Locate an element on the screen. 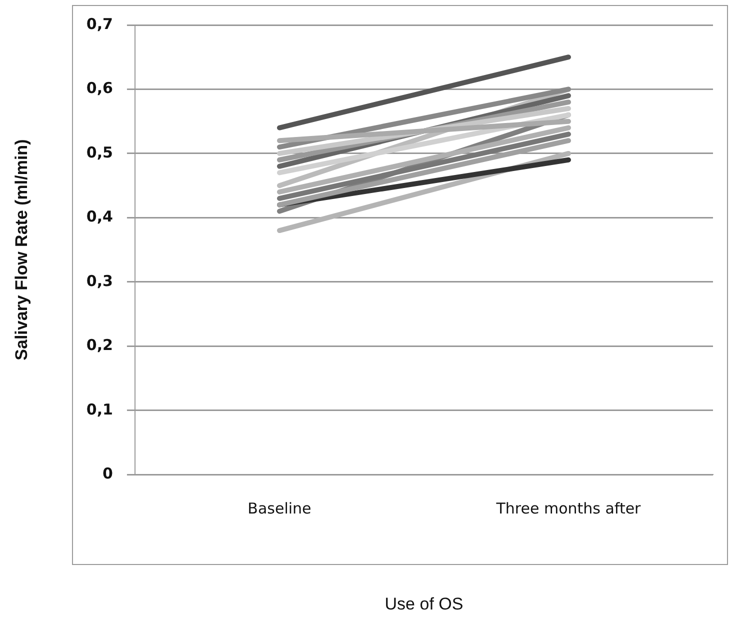 The height and width of the screenshot is (624, 731). y-tick-label: 0,6 is located at coordinates (99, 88).